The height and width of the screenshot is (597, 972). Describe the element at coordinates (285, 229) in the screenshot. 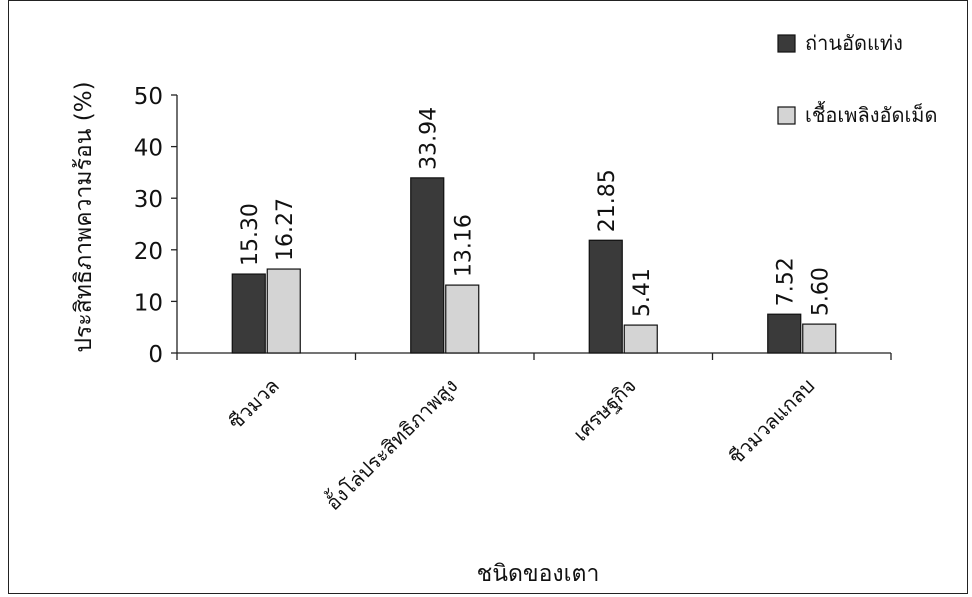

I see `data-label: 16.27` at that location.